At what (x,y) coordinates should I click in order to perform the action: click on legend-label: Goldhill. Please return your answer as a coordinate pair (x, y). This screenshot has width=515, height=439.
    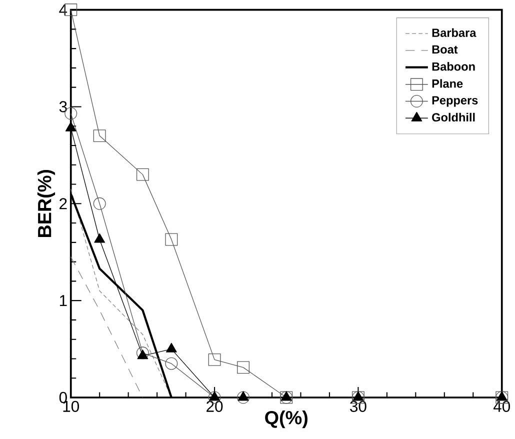
    Looking at the image, I should click on (453, 117).